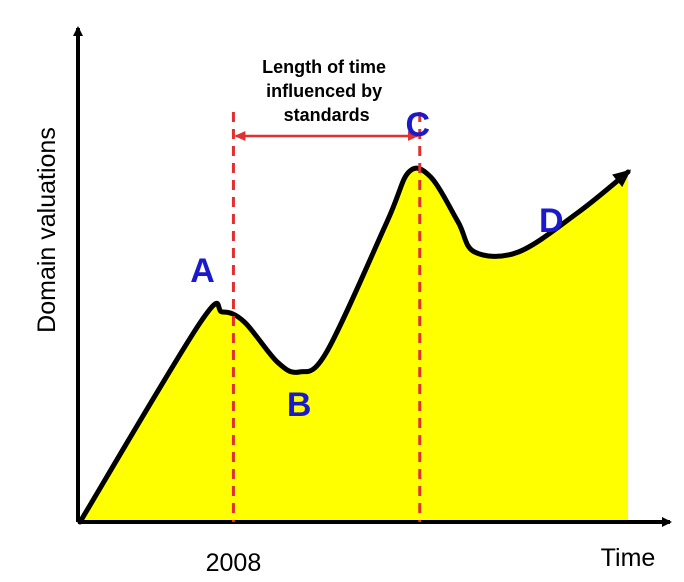 Image resolution: width=684 pixels, height=582 pixels. Describe the element at coordinates (551, 221) in the screenshot. I see `point-label-d: D` at that location.